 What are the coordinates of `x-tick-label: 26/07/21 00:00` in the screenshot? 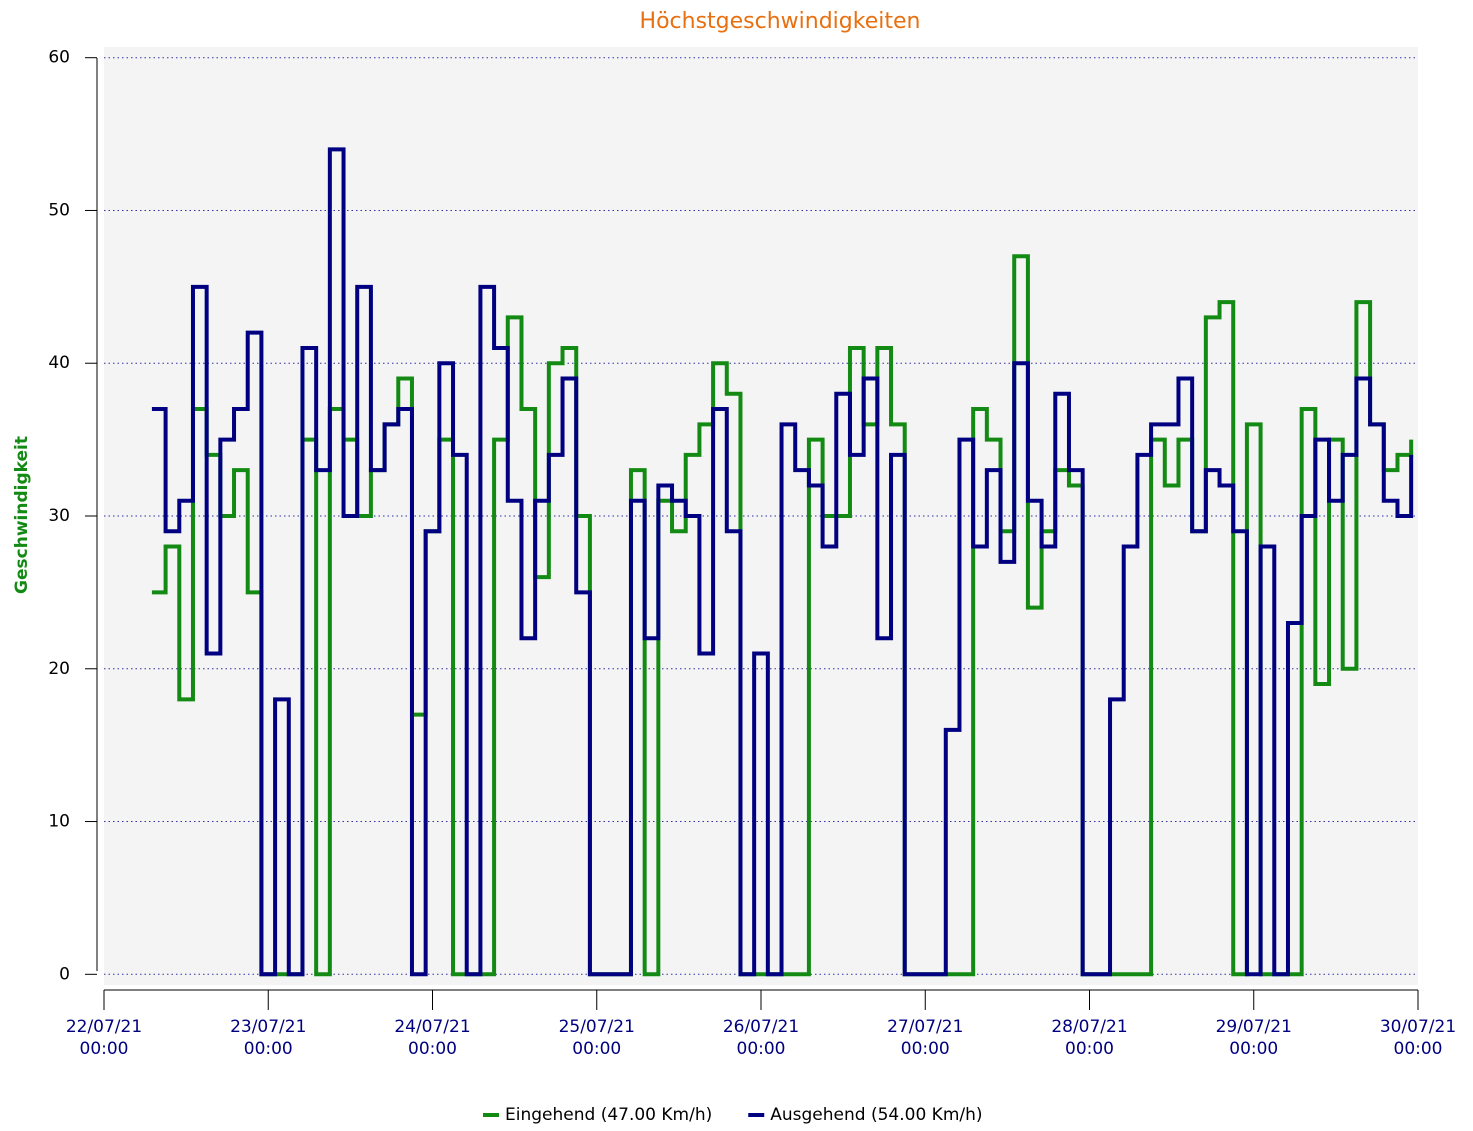 It's located at (761, 1038).